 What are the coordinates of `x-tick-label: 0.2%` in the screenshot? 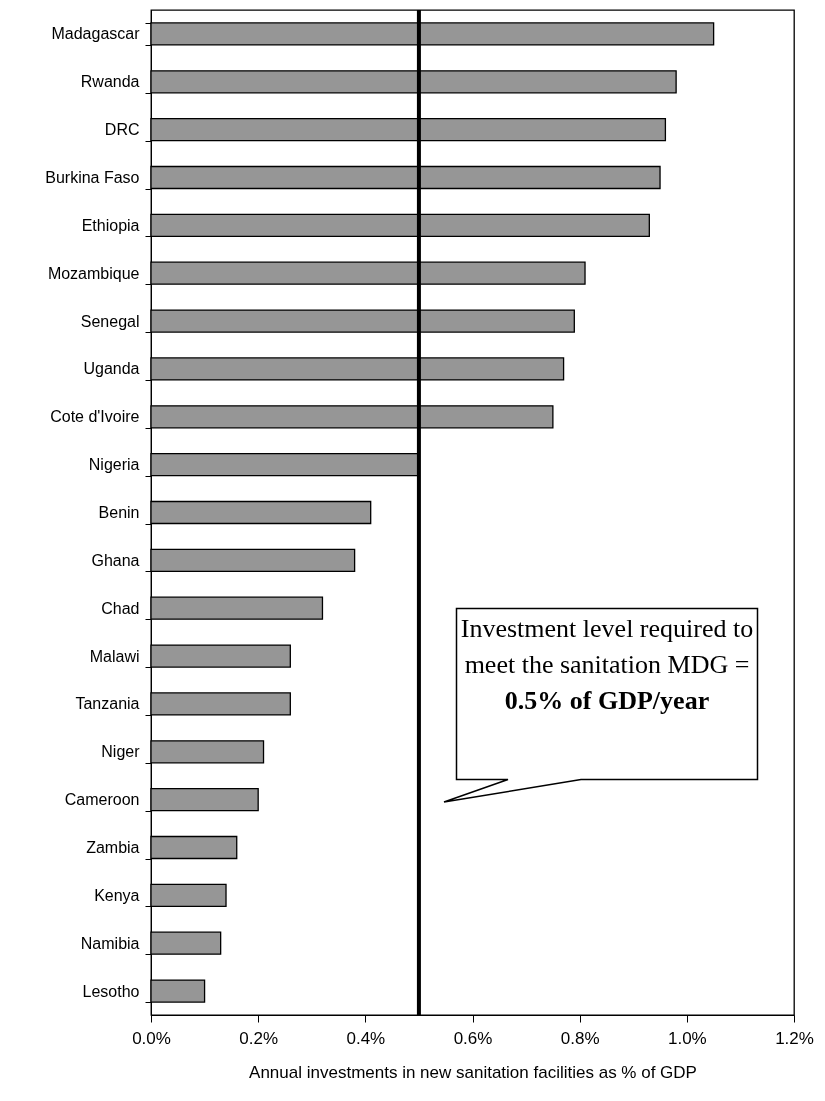 It's located at (259, 1038).